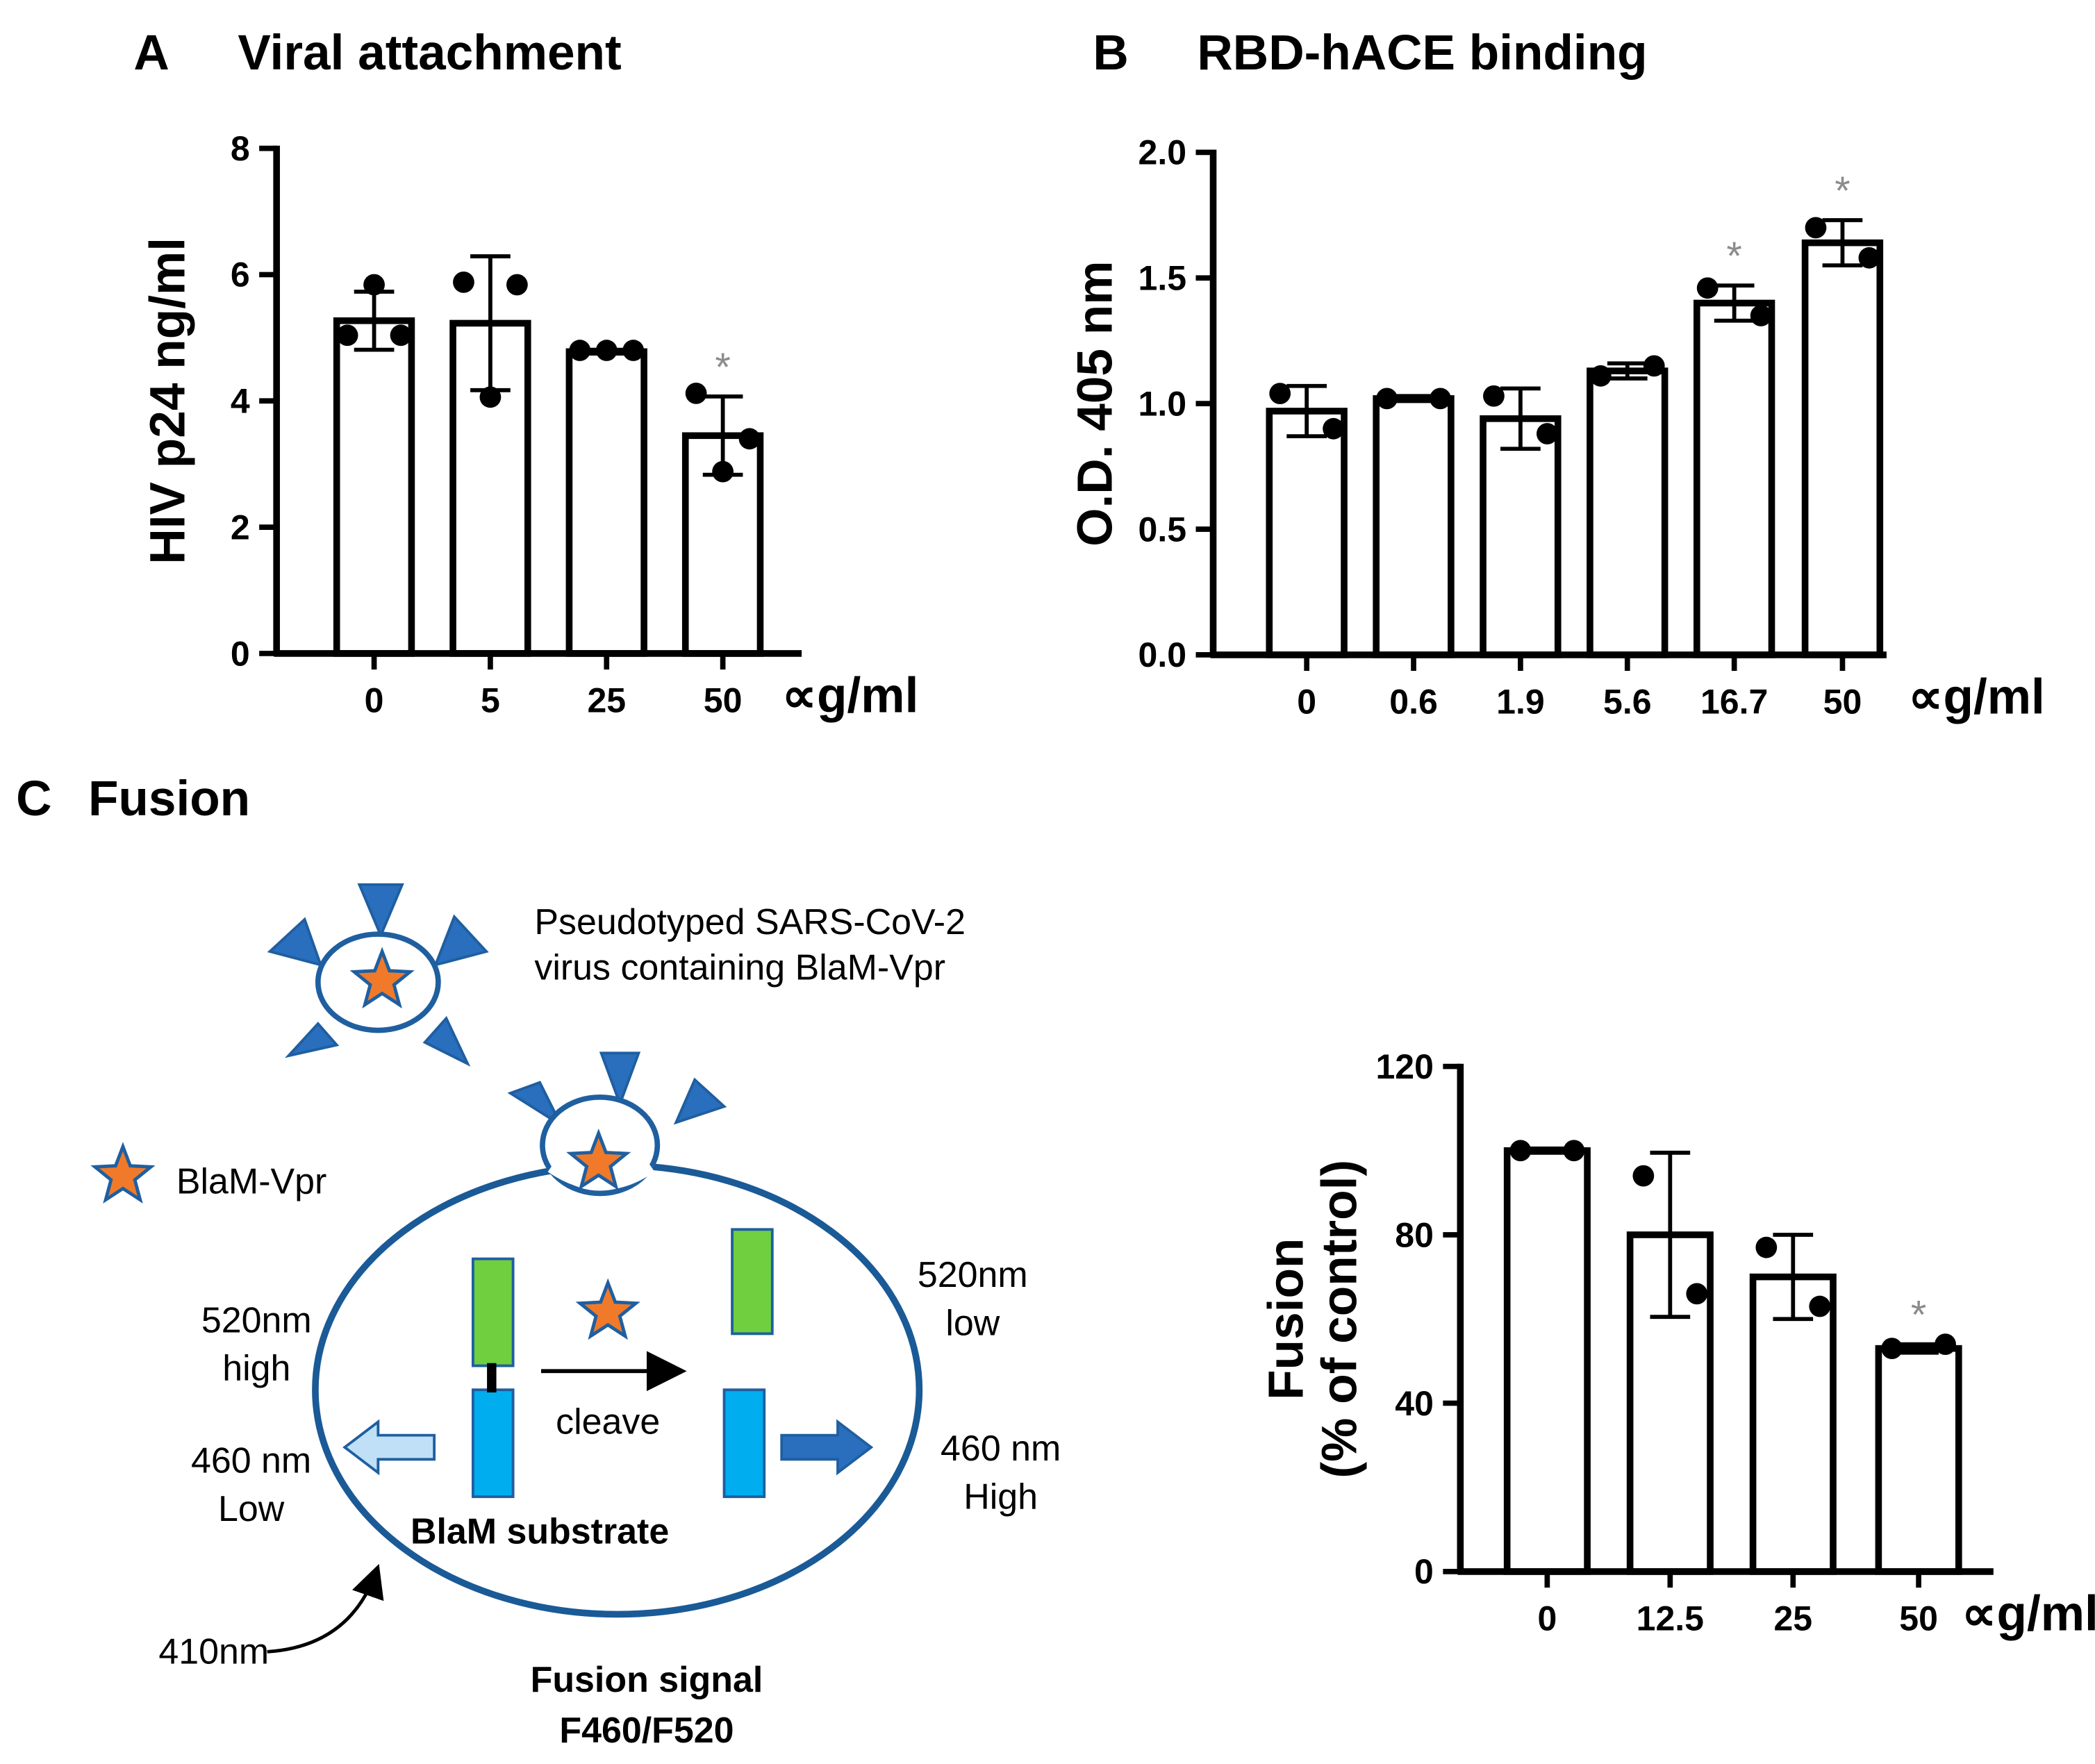 This screenshot has width=2095, height=1764. Describe the element at coordinates (1162, 529) in the screenshot. I see `y-tick-label: 0.5` at that location.